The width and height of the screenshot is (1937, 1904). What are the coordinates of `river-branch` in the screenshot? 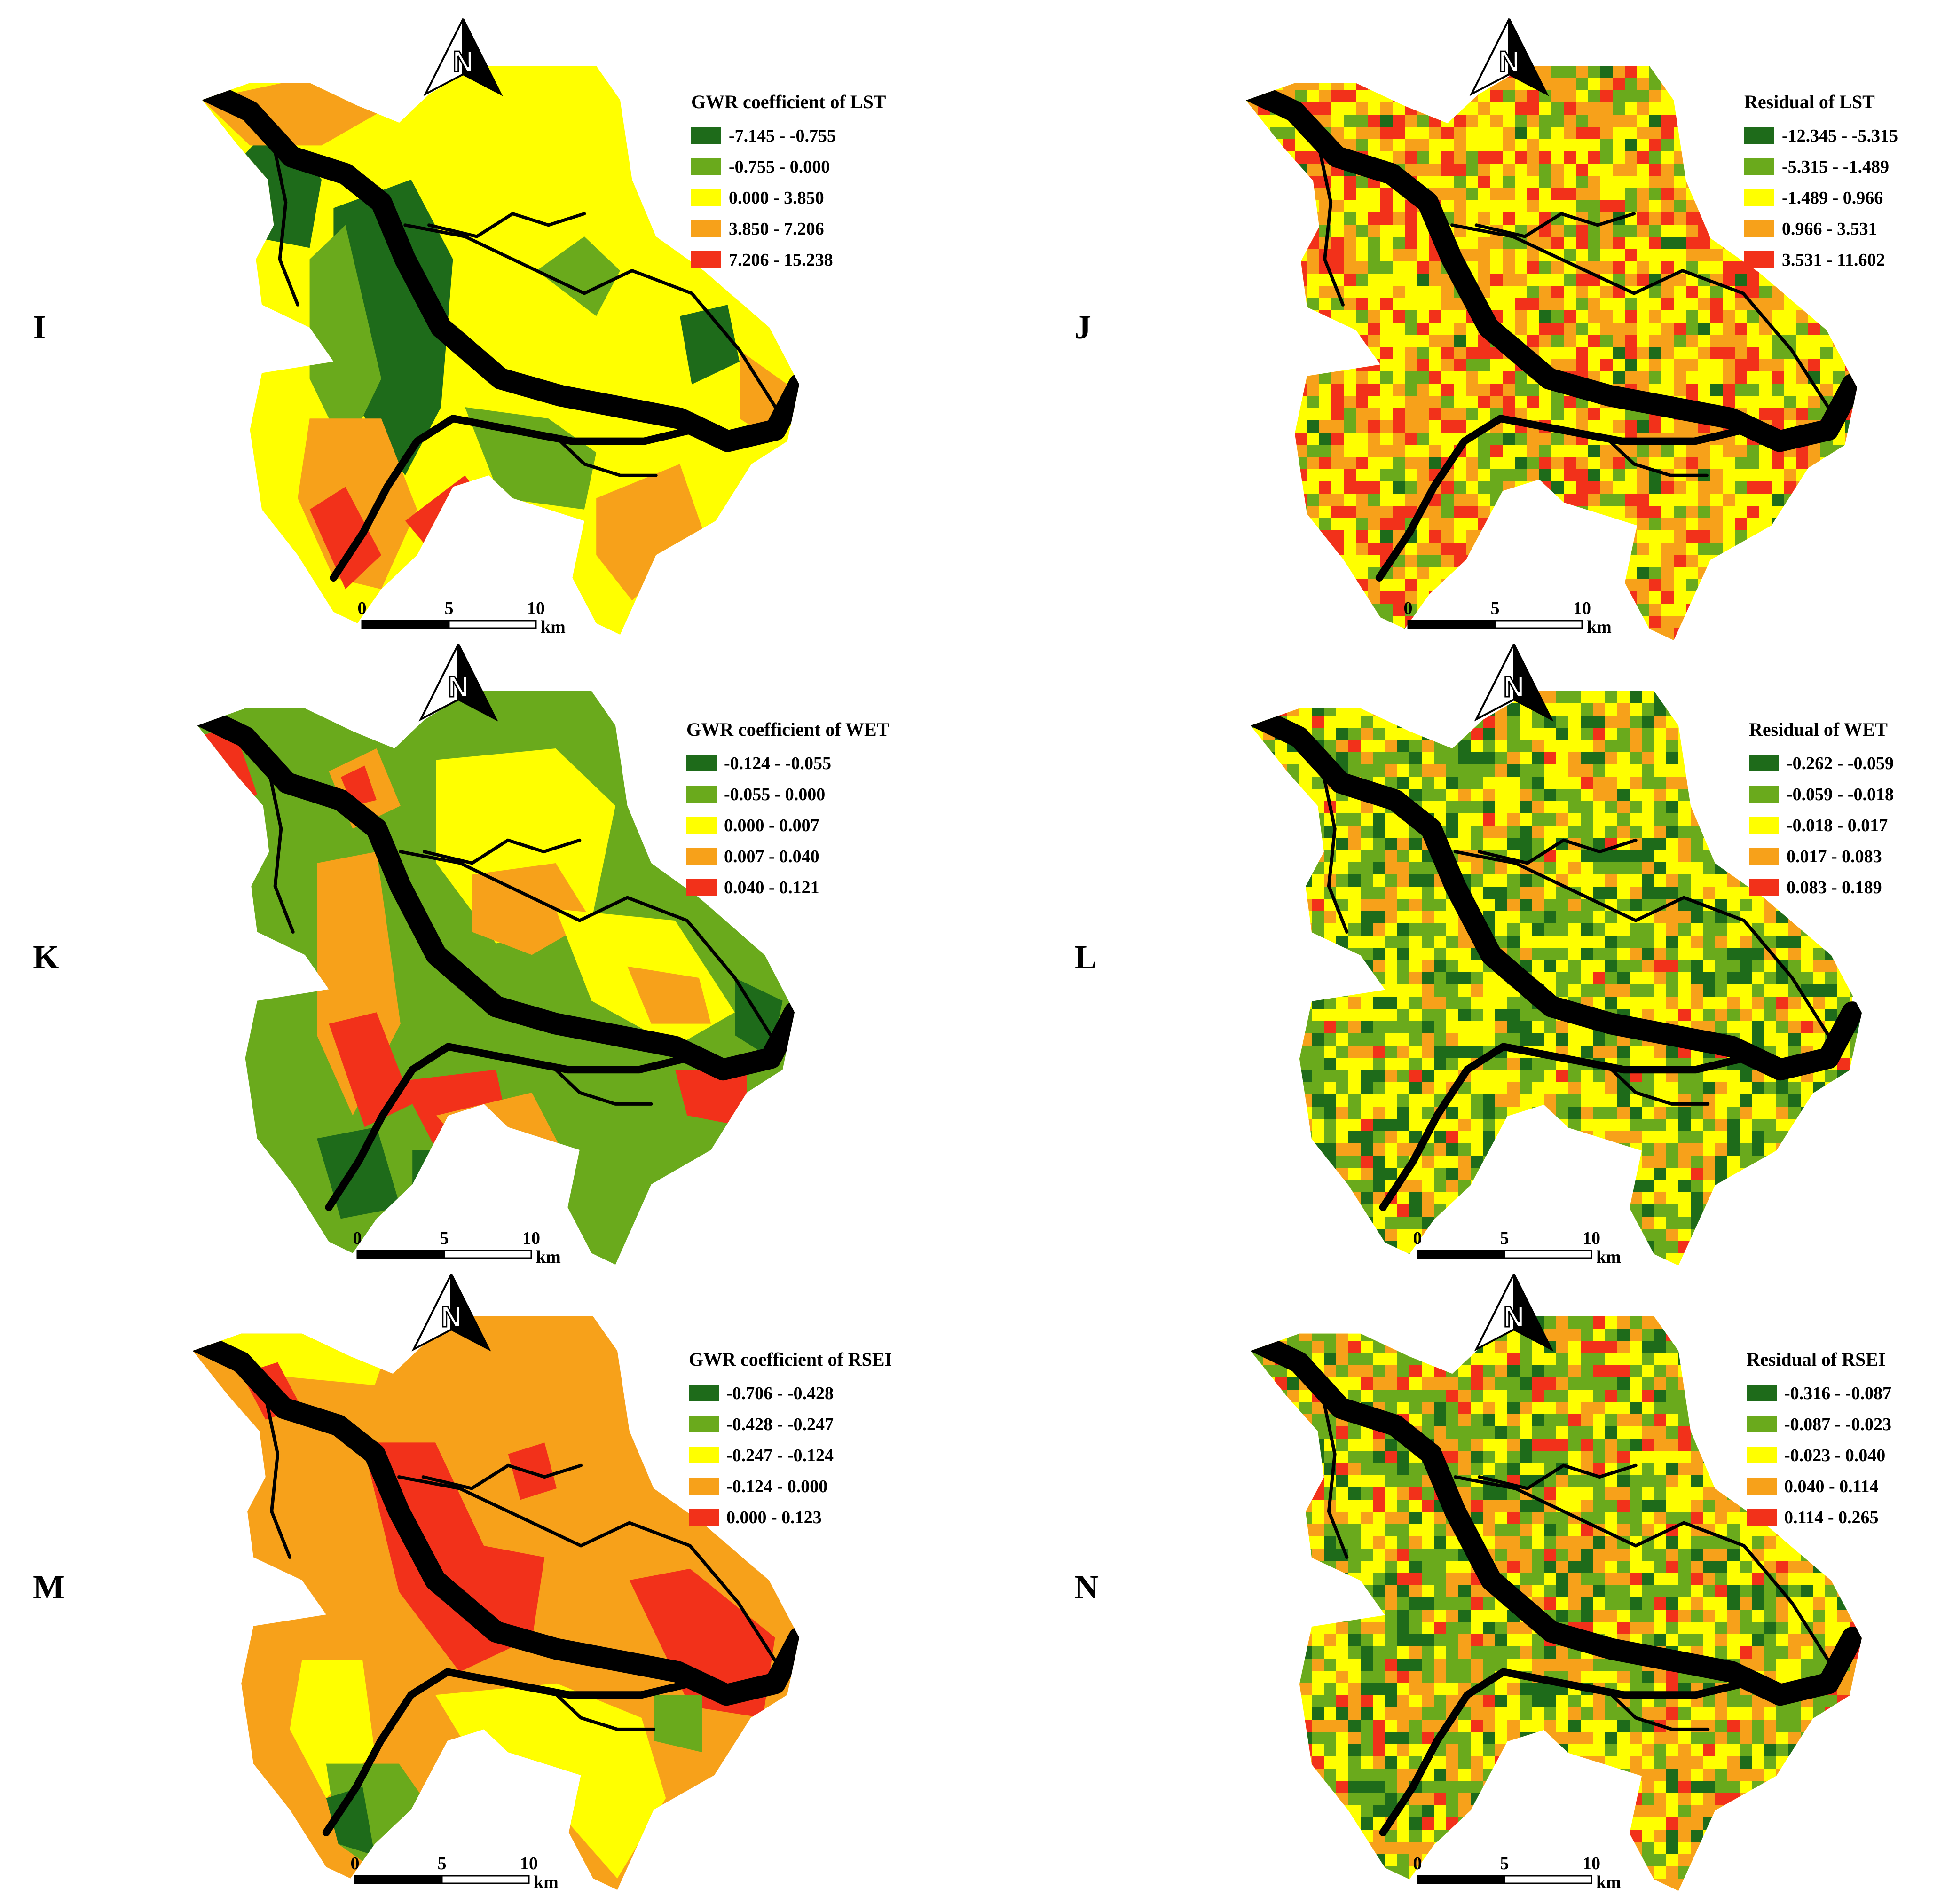 It's located at (1555, 225).